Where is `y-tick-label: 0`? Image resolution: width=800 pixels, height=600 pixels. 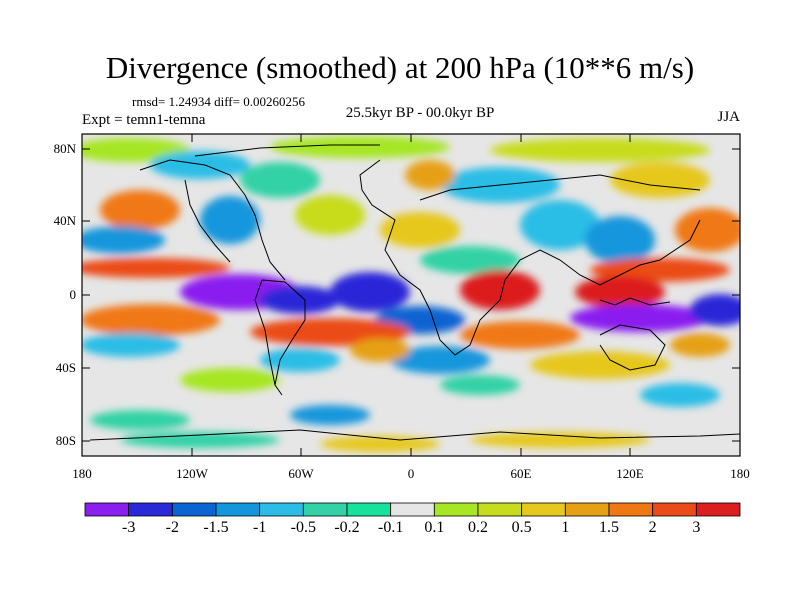
y-tick-label: 0 is located at coordinates (73, 294).